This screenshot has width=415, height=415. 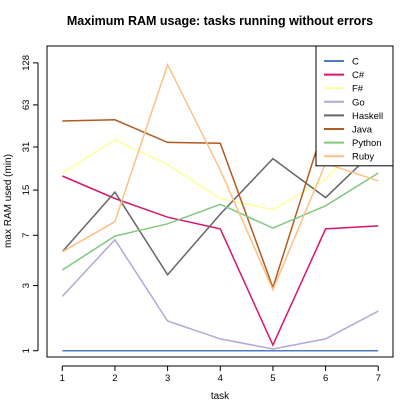 I want to click on legend-label: Python, so click(x=367, y=143).